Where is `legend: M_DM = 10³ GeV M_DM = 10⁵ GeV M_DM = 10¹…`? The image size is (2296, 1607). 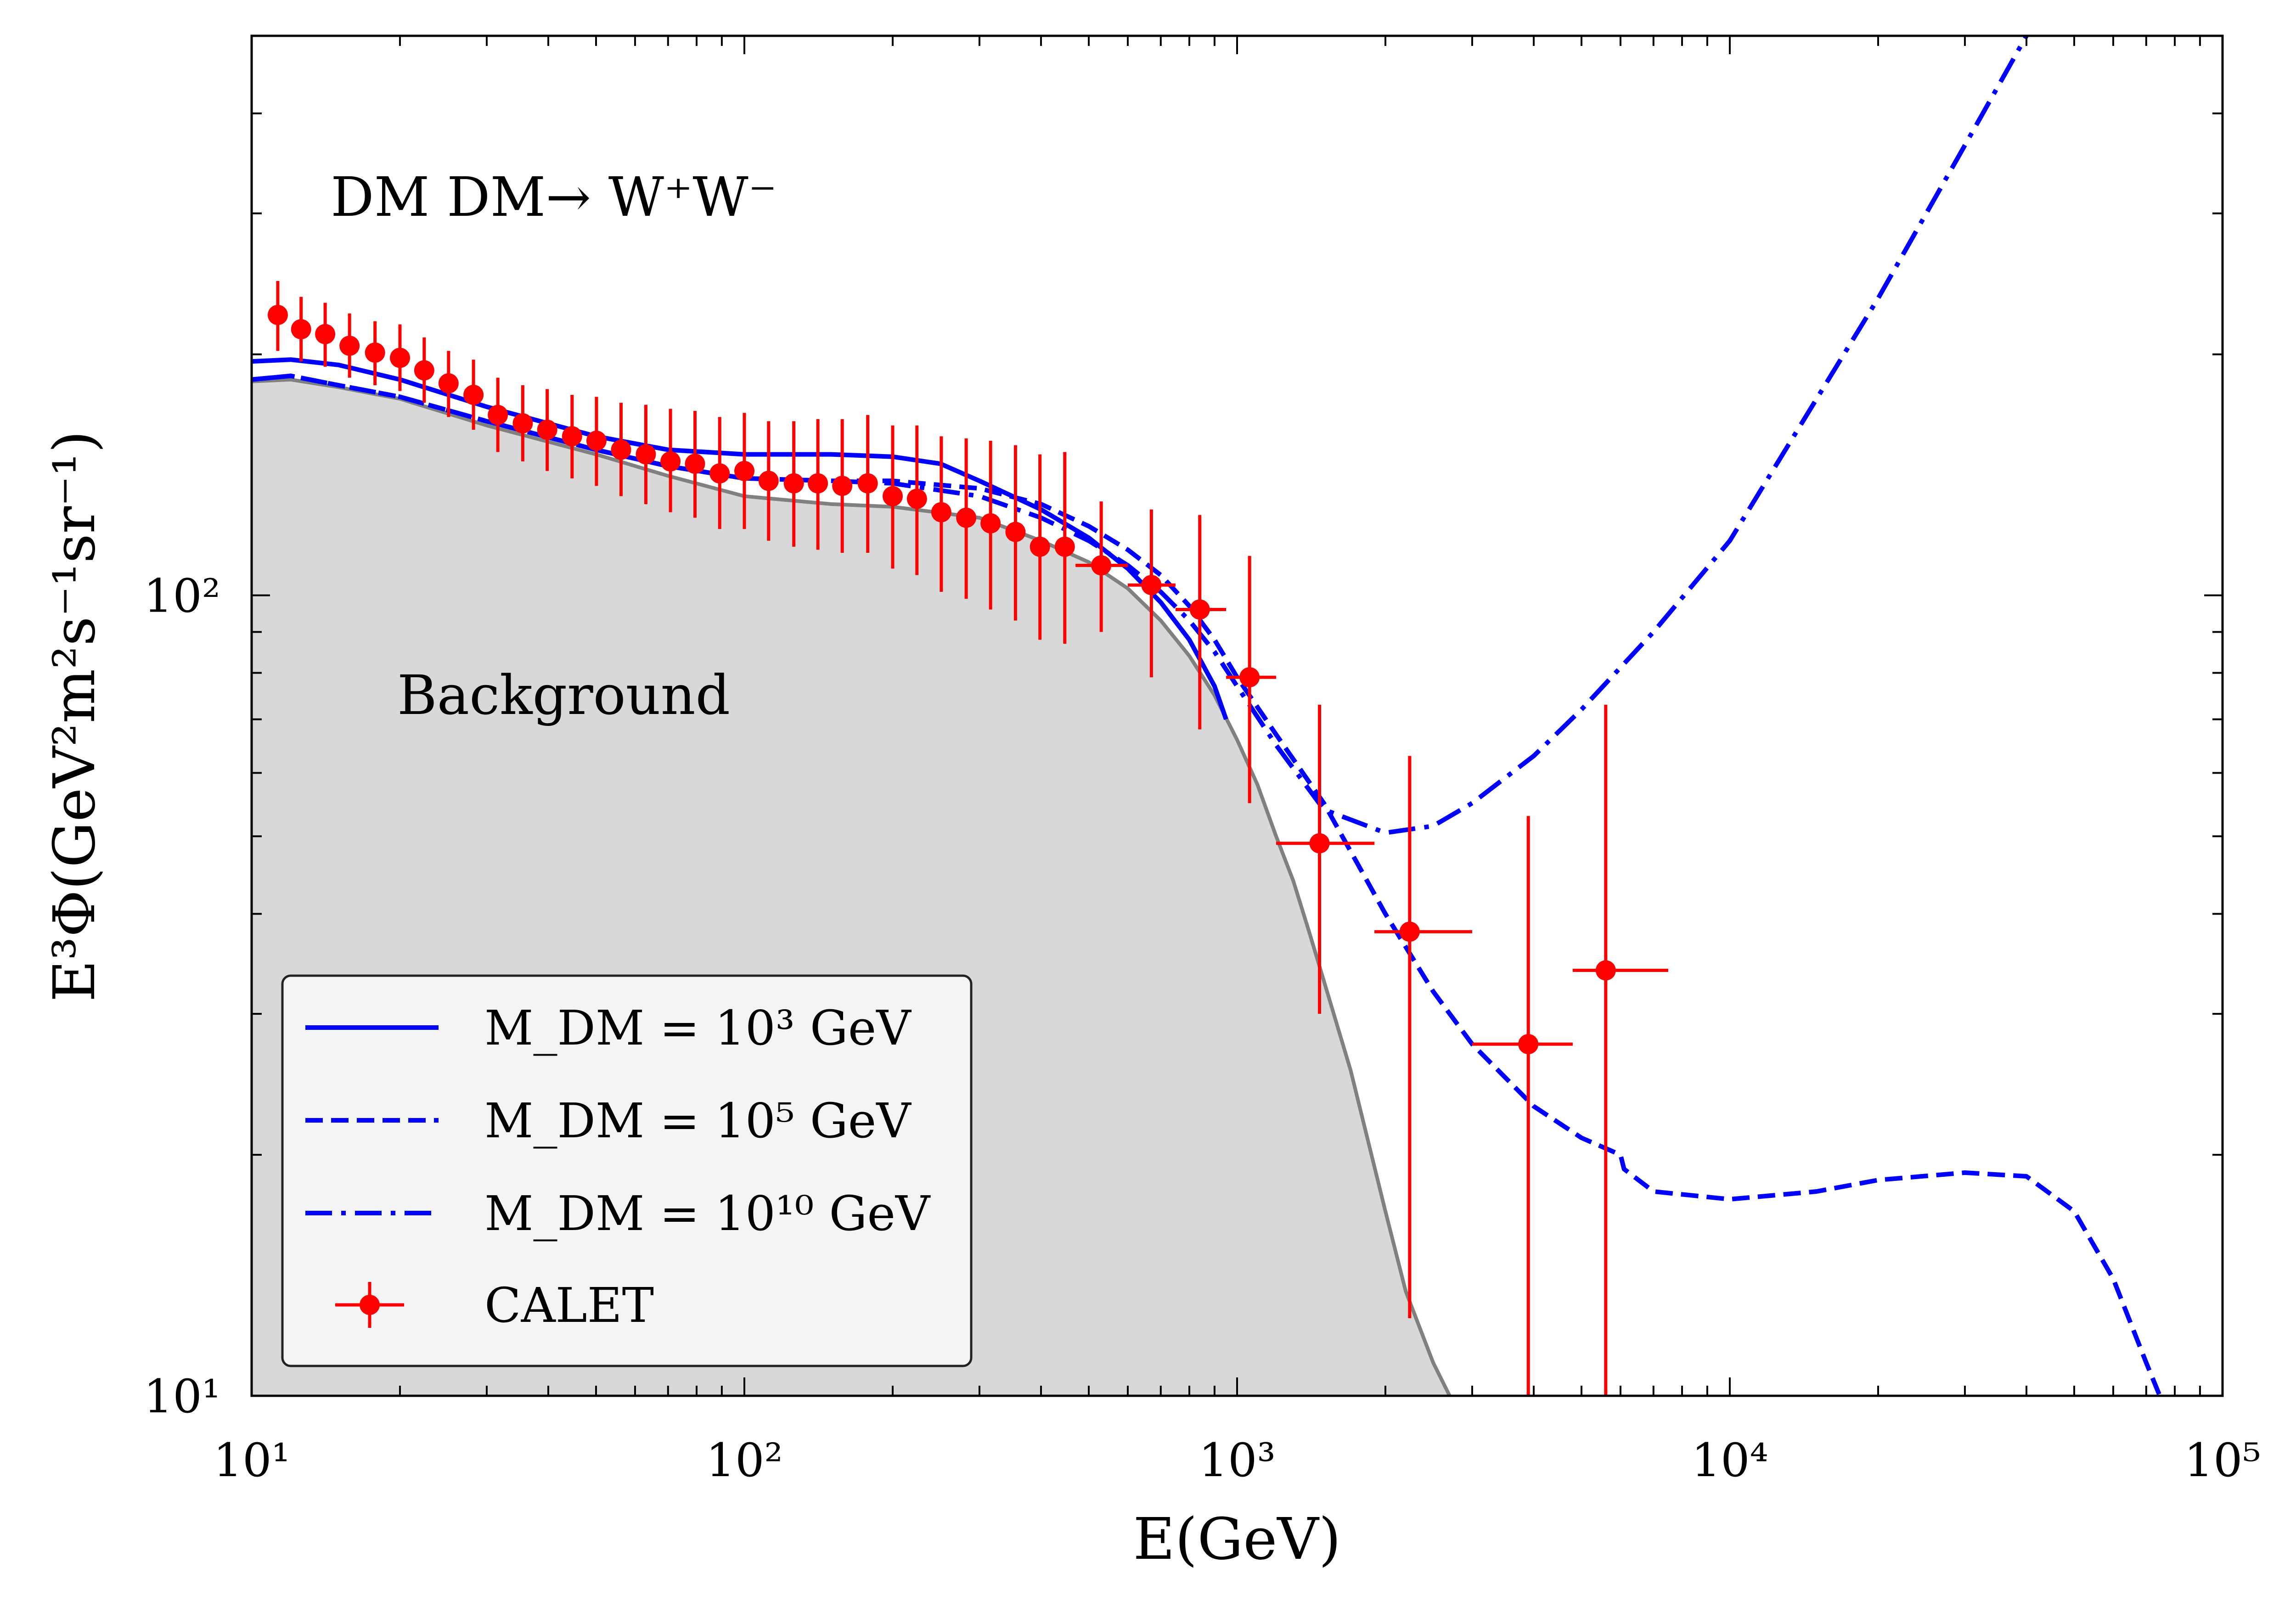 legend: M_DM = 10³ GeV M_DM = 10⁵ GeV M_DM = 10¹… is located at coordinates (627, 1170).